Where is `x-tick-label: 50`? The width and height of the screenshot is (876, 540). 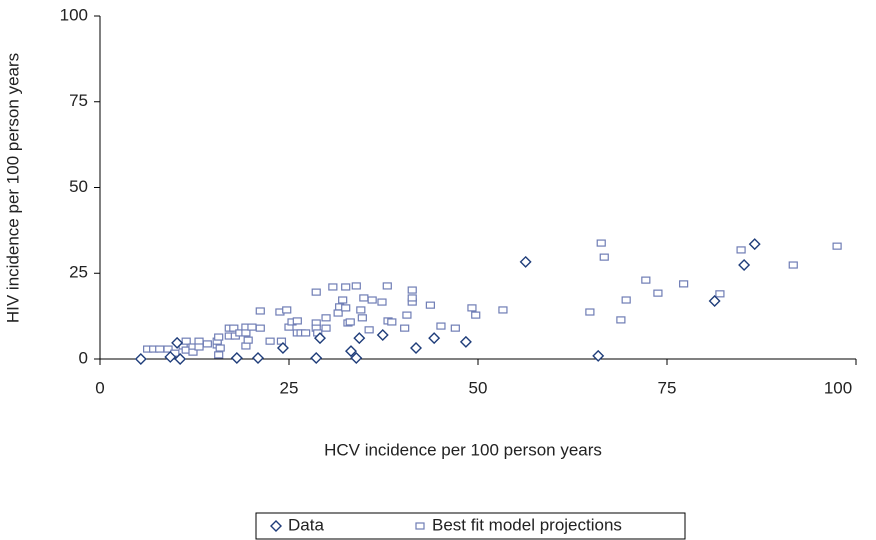 x-tick-label: 50 is located at coordinates (478, 387).